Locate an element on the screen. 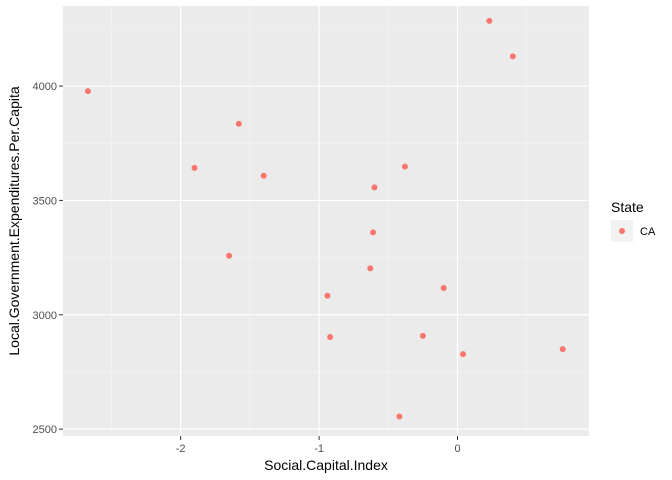 Image resolution: width=672 pixels, height=480 pixels. legend: State CA is located at coordinates (633, 220).